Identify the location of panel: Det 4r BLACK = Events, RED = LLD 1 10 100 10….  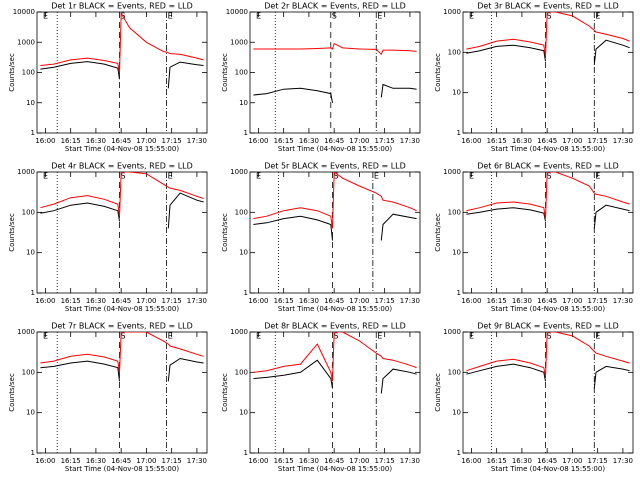
(108, 237).